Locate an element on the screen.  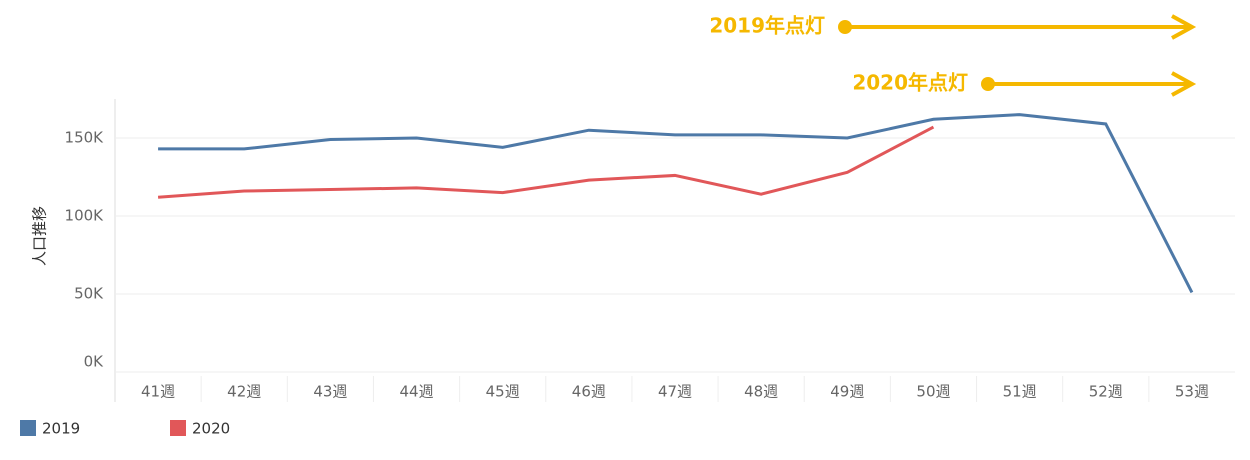
y-tick-label: 150K is located at coordinates (85, 138).